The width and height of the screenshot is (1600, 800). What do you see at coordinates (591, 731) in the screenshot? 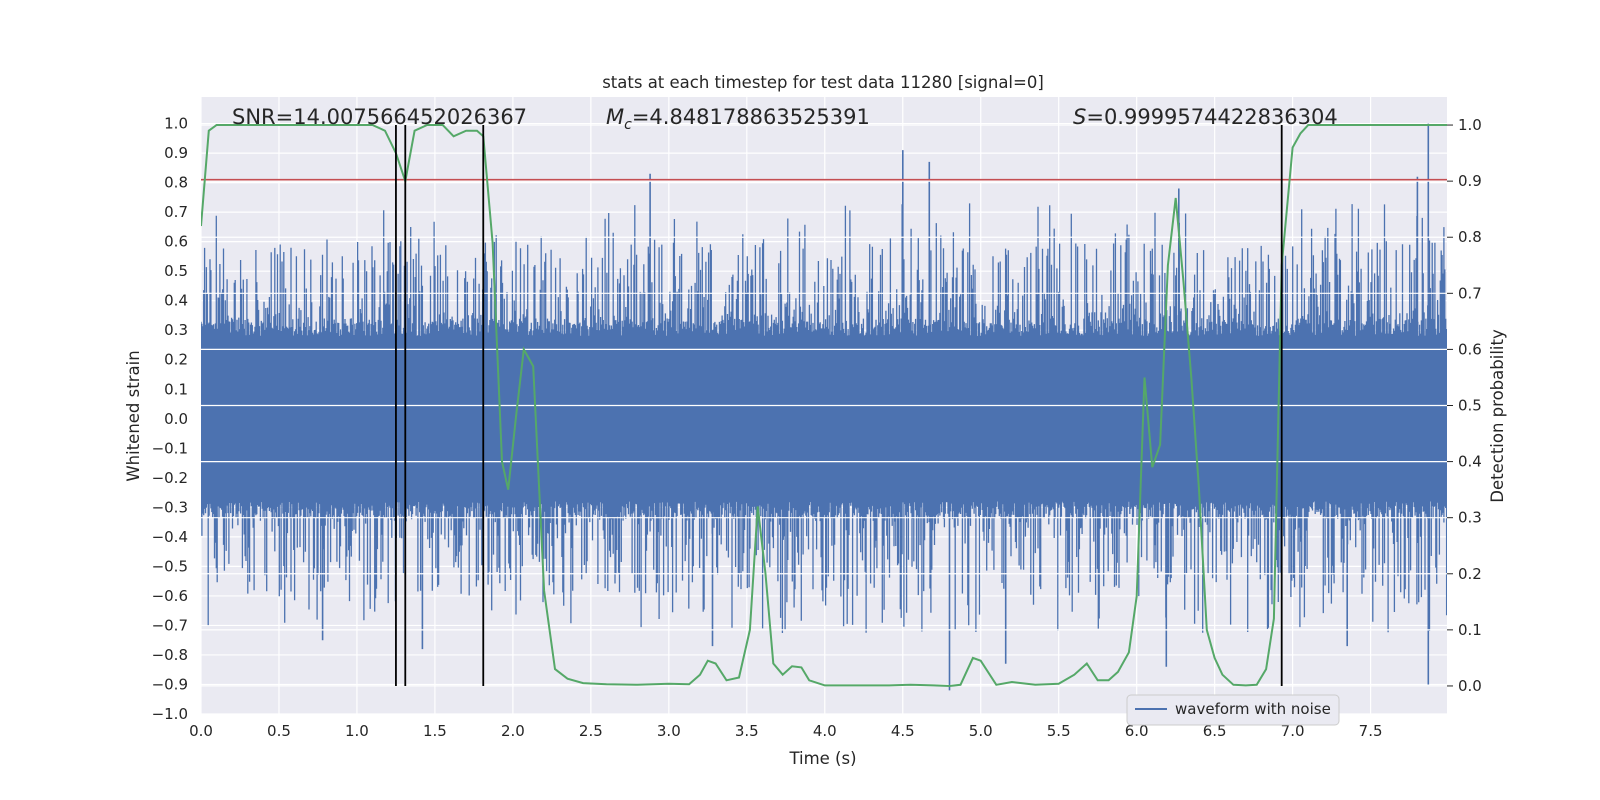
I see `x-tick-label: 2.5` at bounding box center [591, 731].